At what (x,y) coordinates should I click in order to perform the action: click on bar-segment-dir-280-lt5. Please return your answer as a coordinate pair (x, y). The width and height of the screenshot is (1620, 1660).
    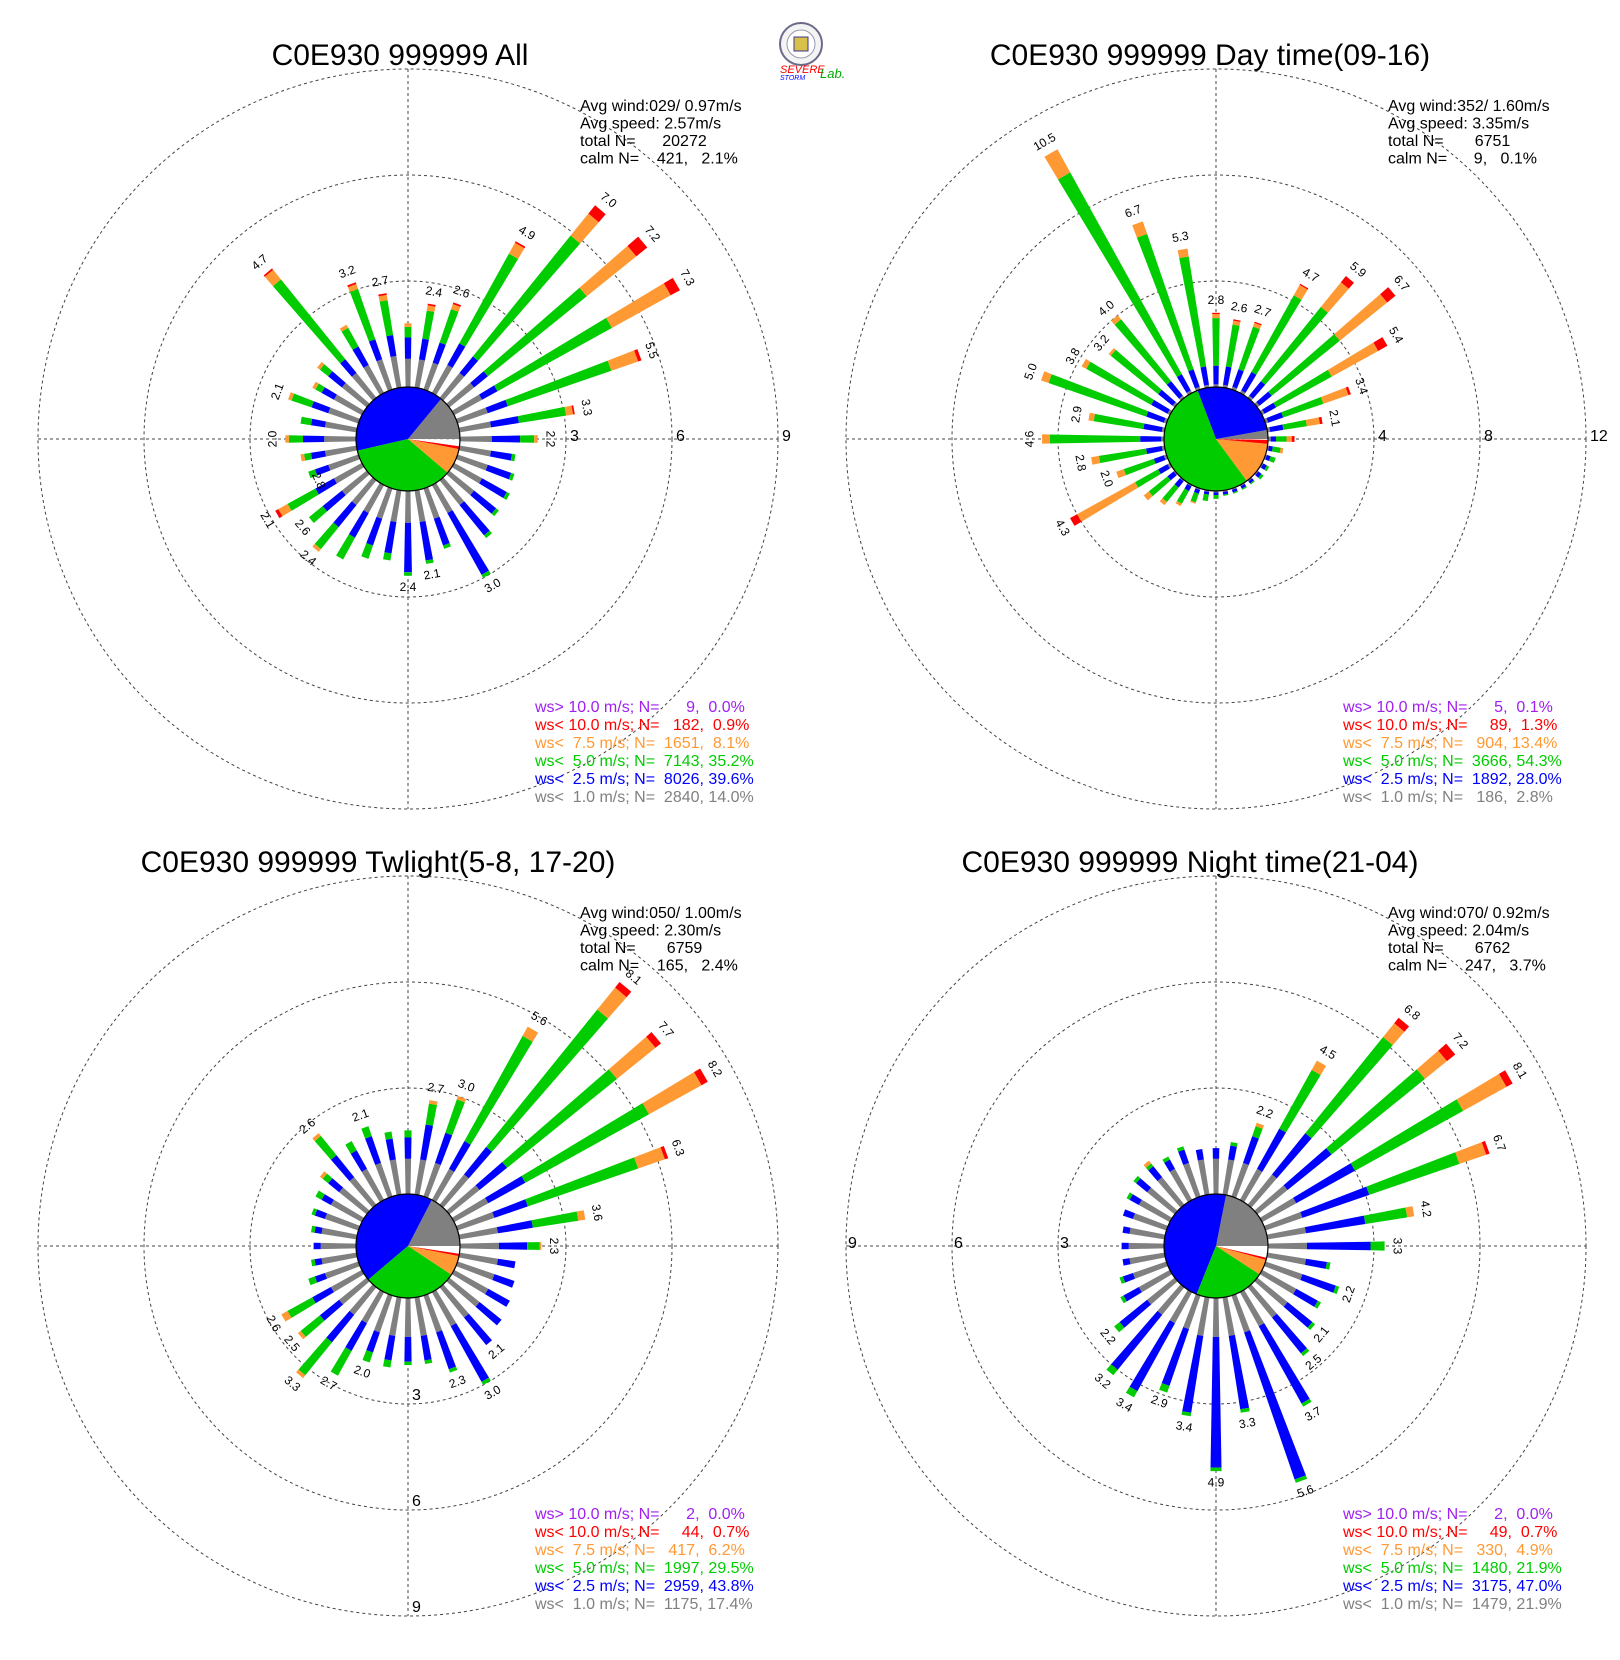
    Looking at the image, I should click on (306, 421).